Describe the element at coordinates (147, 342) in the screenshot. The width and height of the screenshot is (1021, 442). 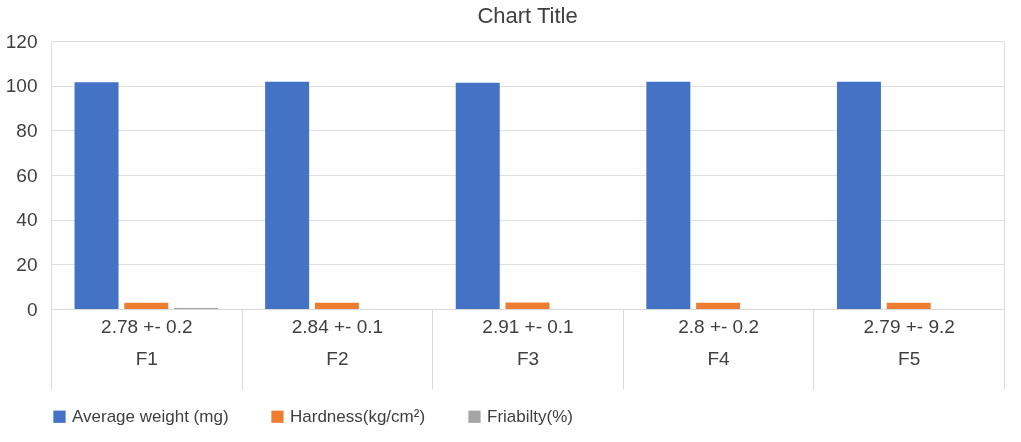
I see `x-tick-label: 2.78 +- 0.2 F1` at that location.